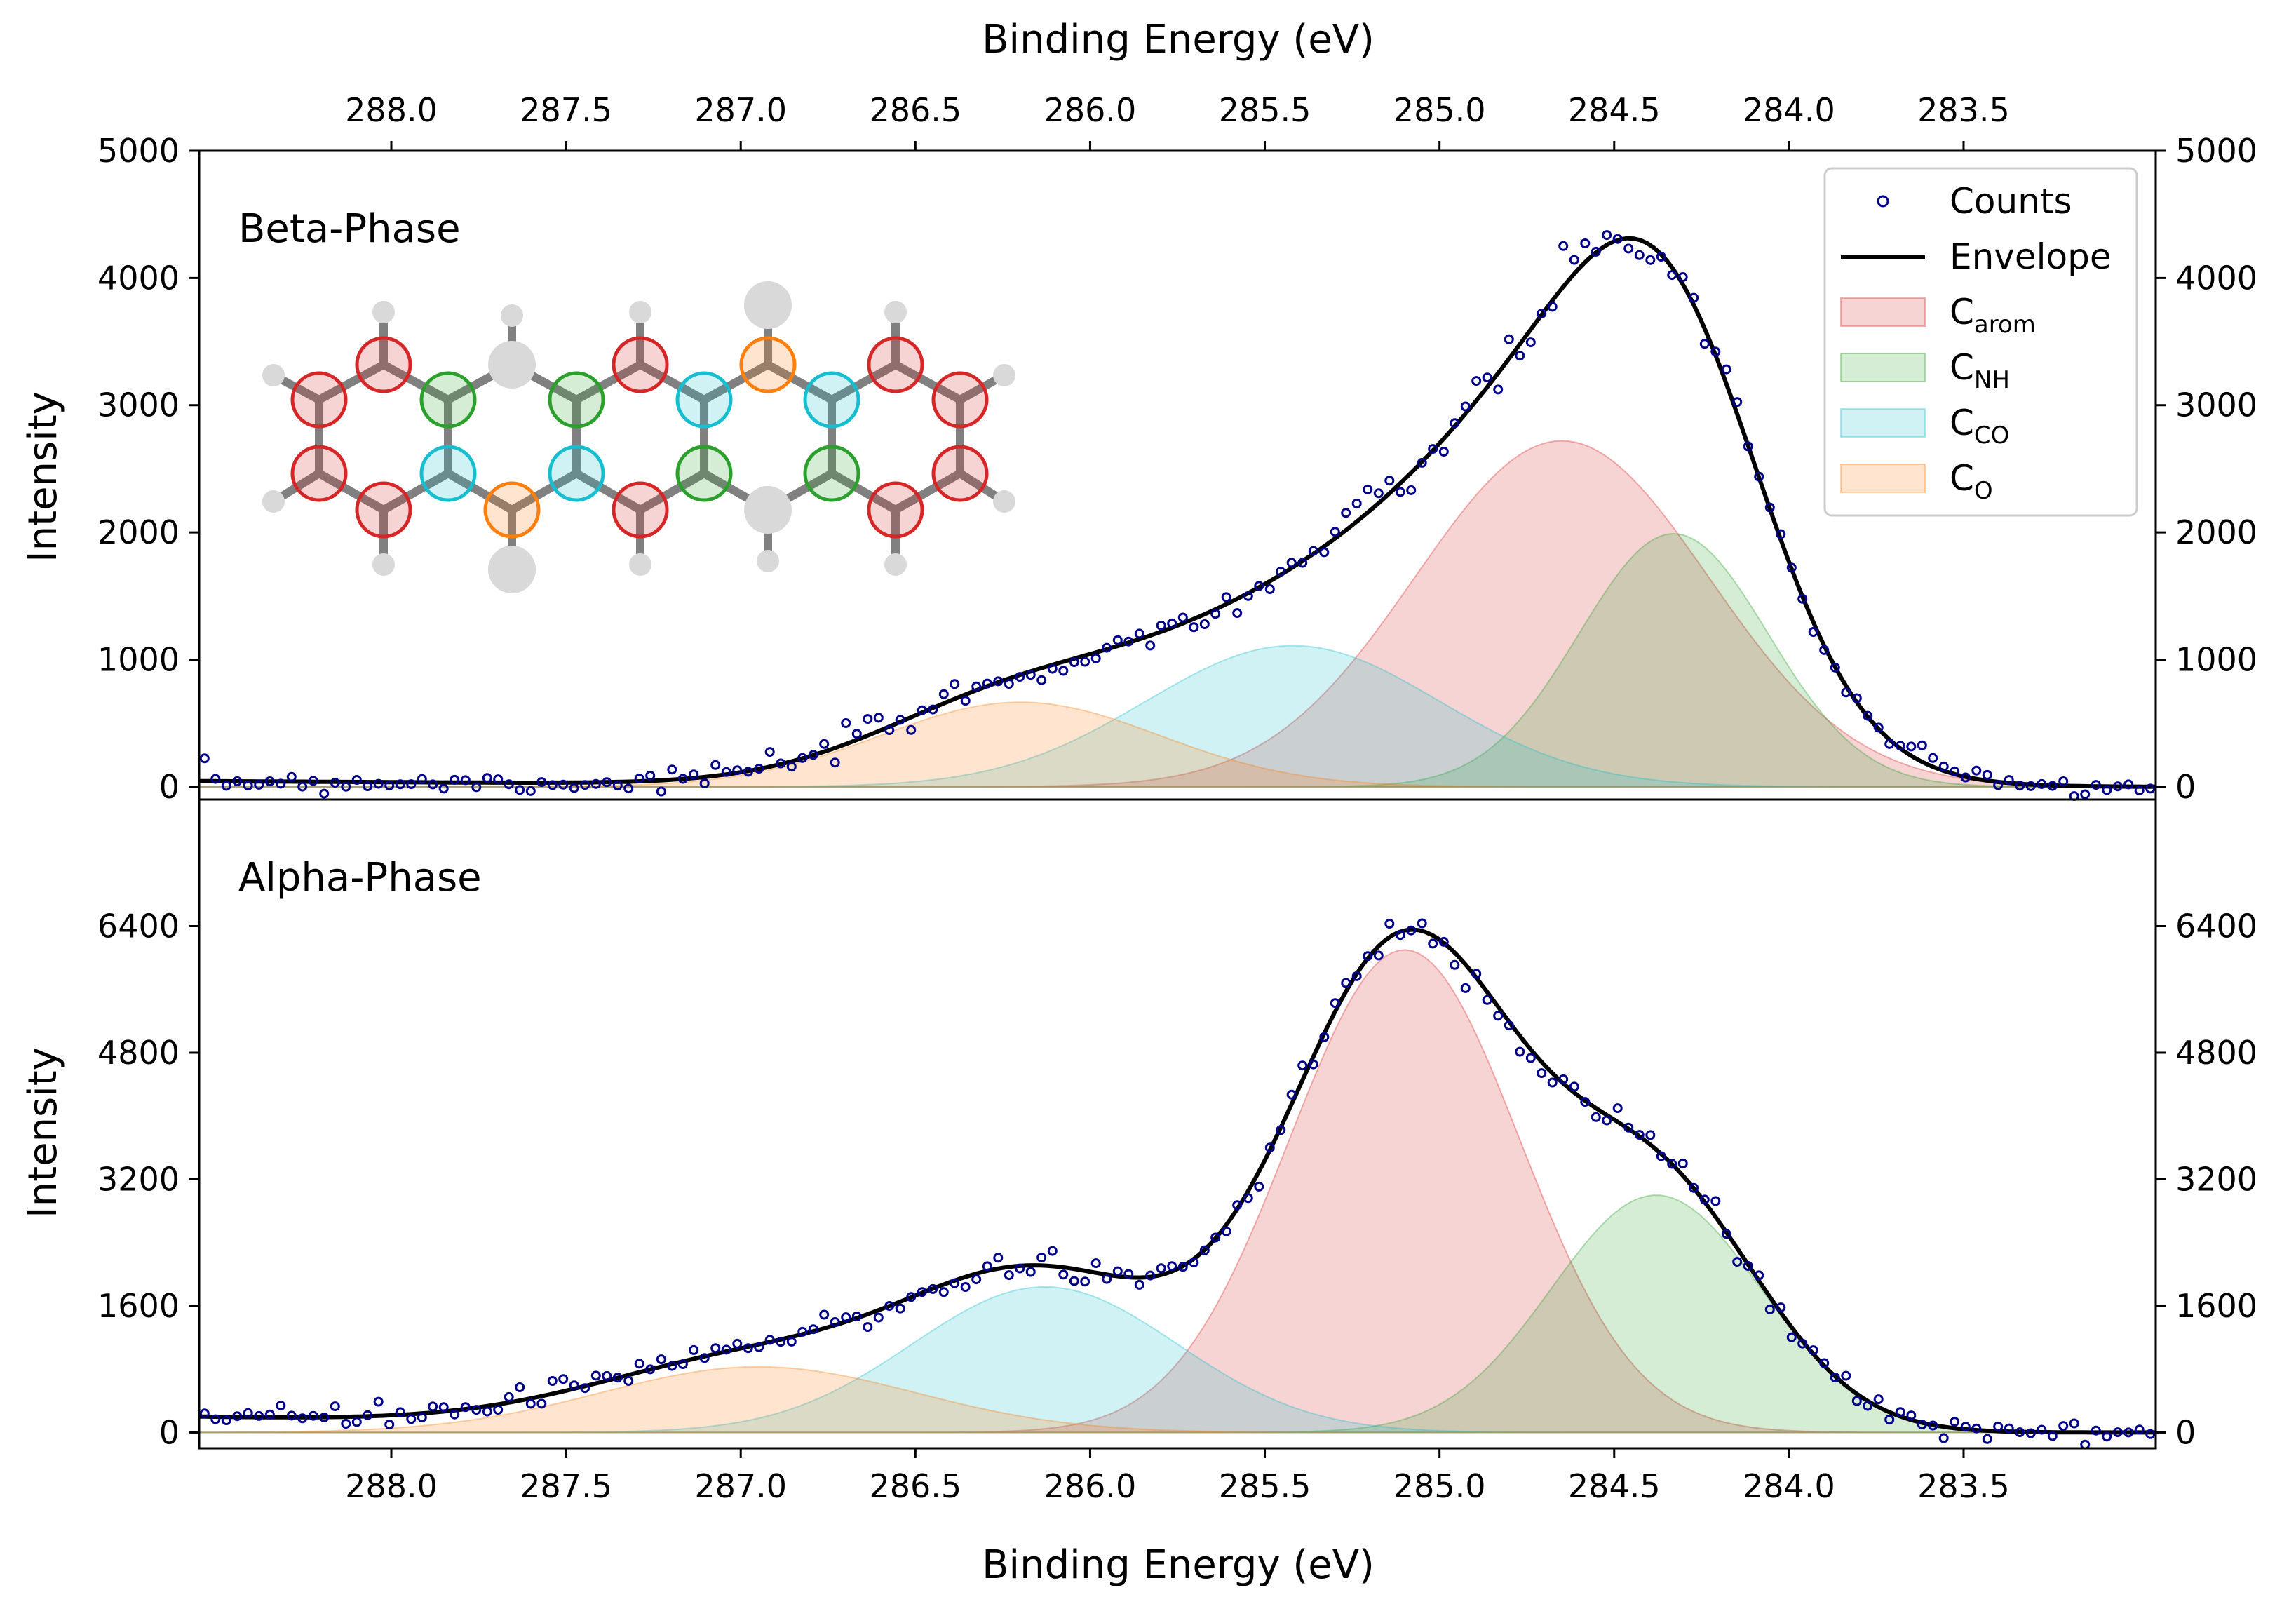 The width and height of the screenshot is (2296, 1611). I want to click on y-tick-label-right: 3200, so click(2216, 1179).